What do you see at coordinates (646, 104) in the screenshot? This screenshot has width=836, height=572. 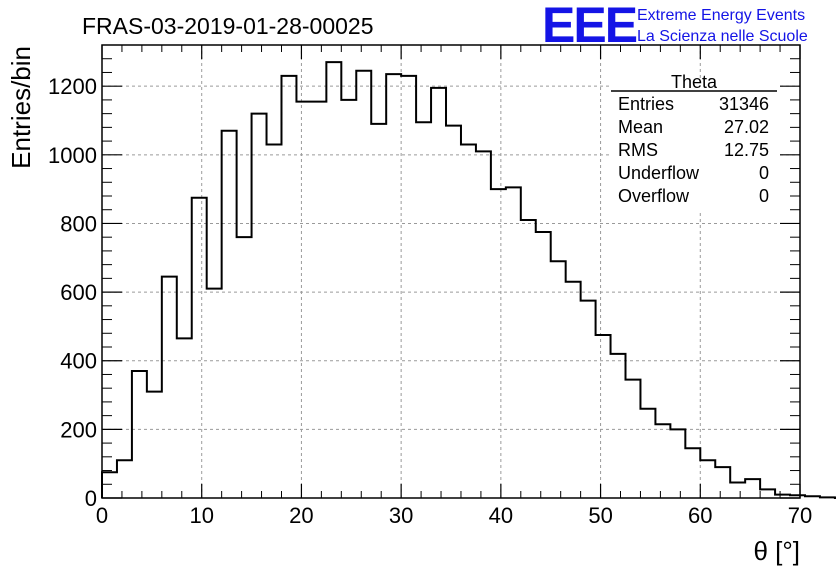 I see `stats-label-entries: Entries` at bounding box center [646, 104].